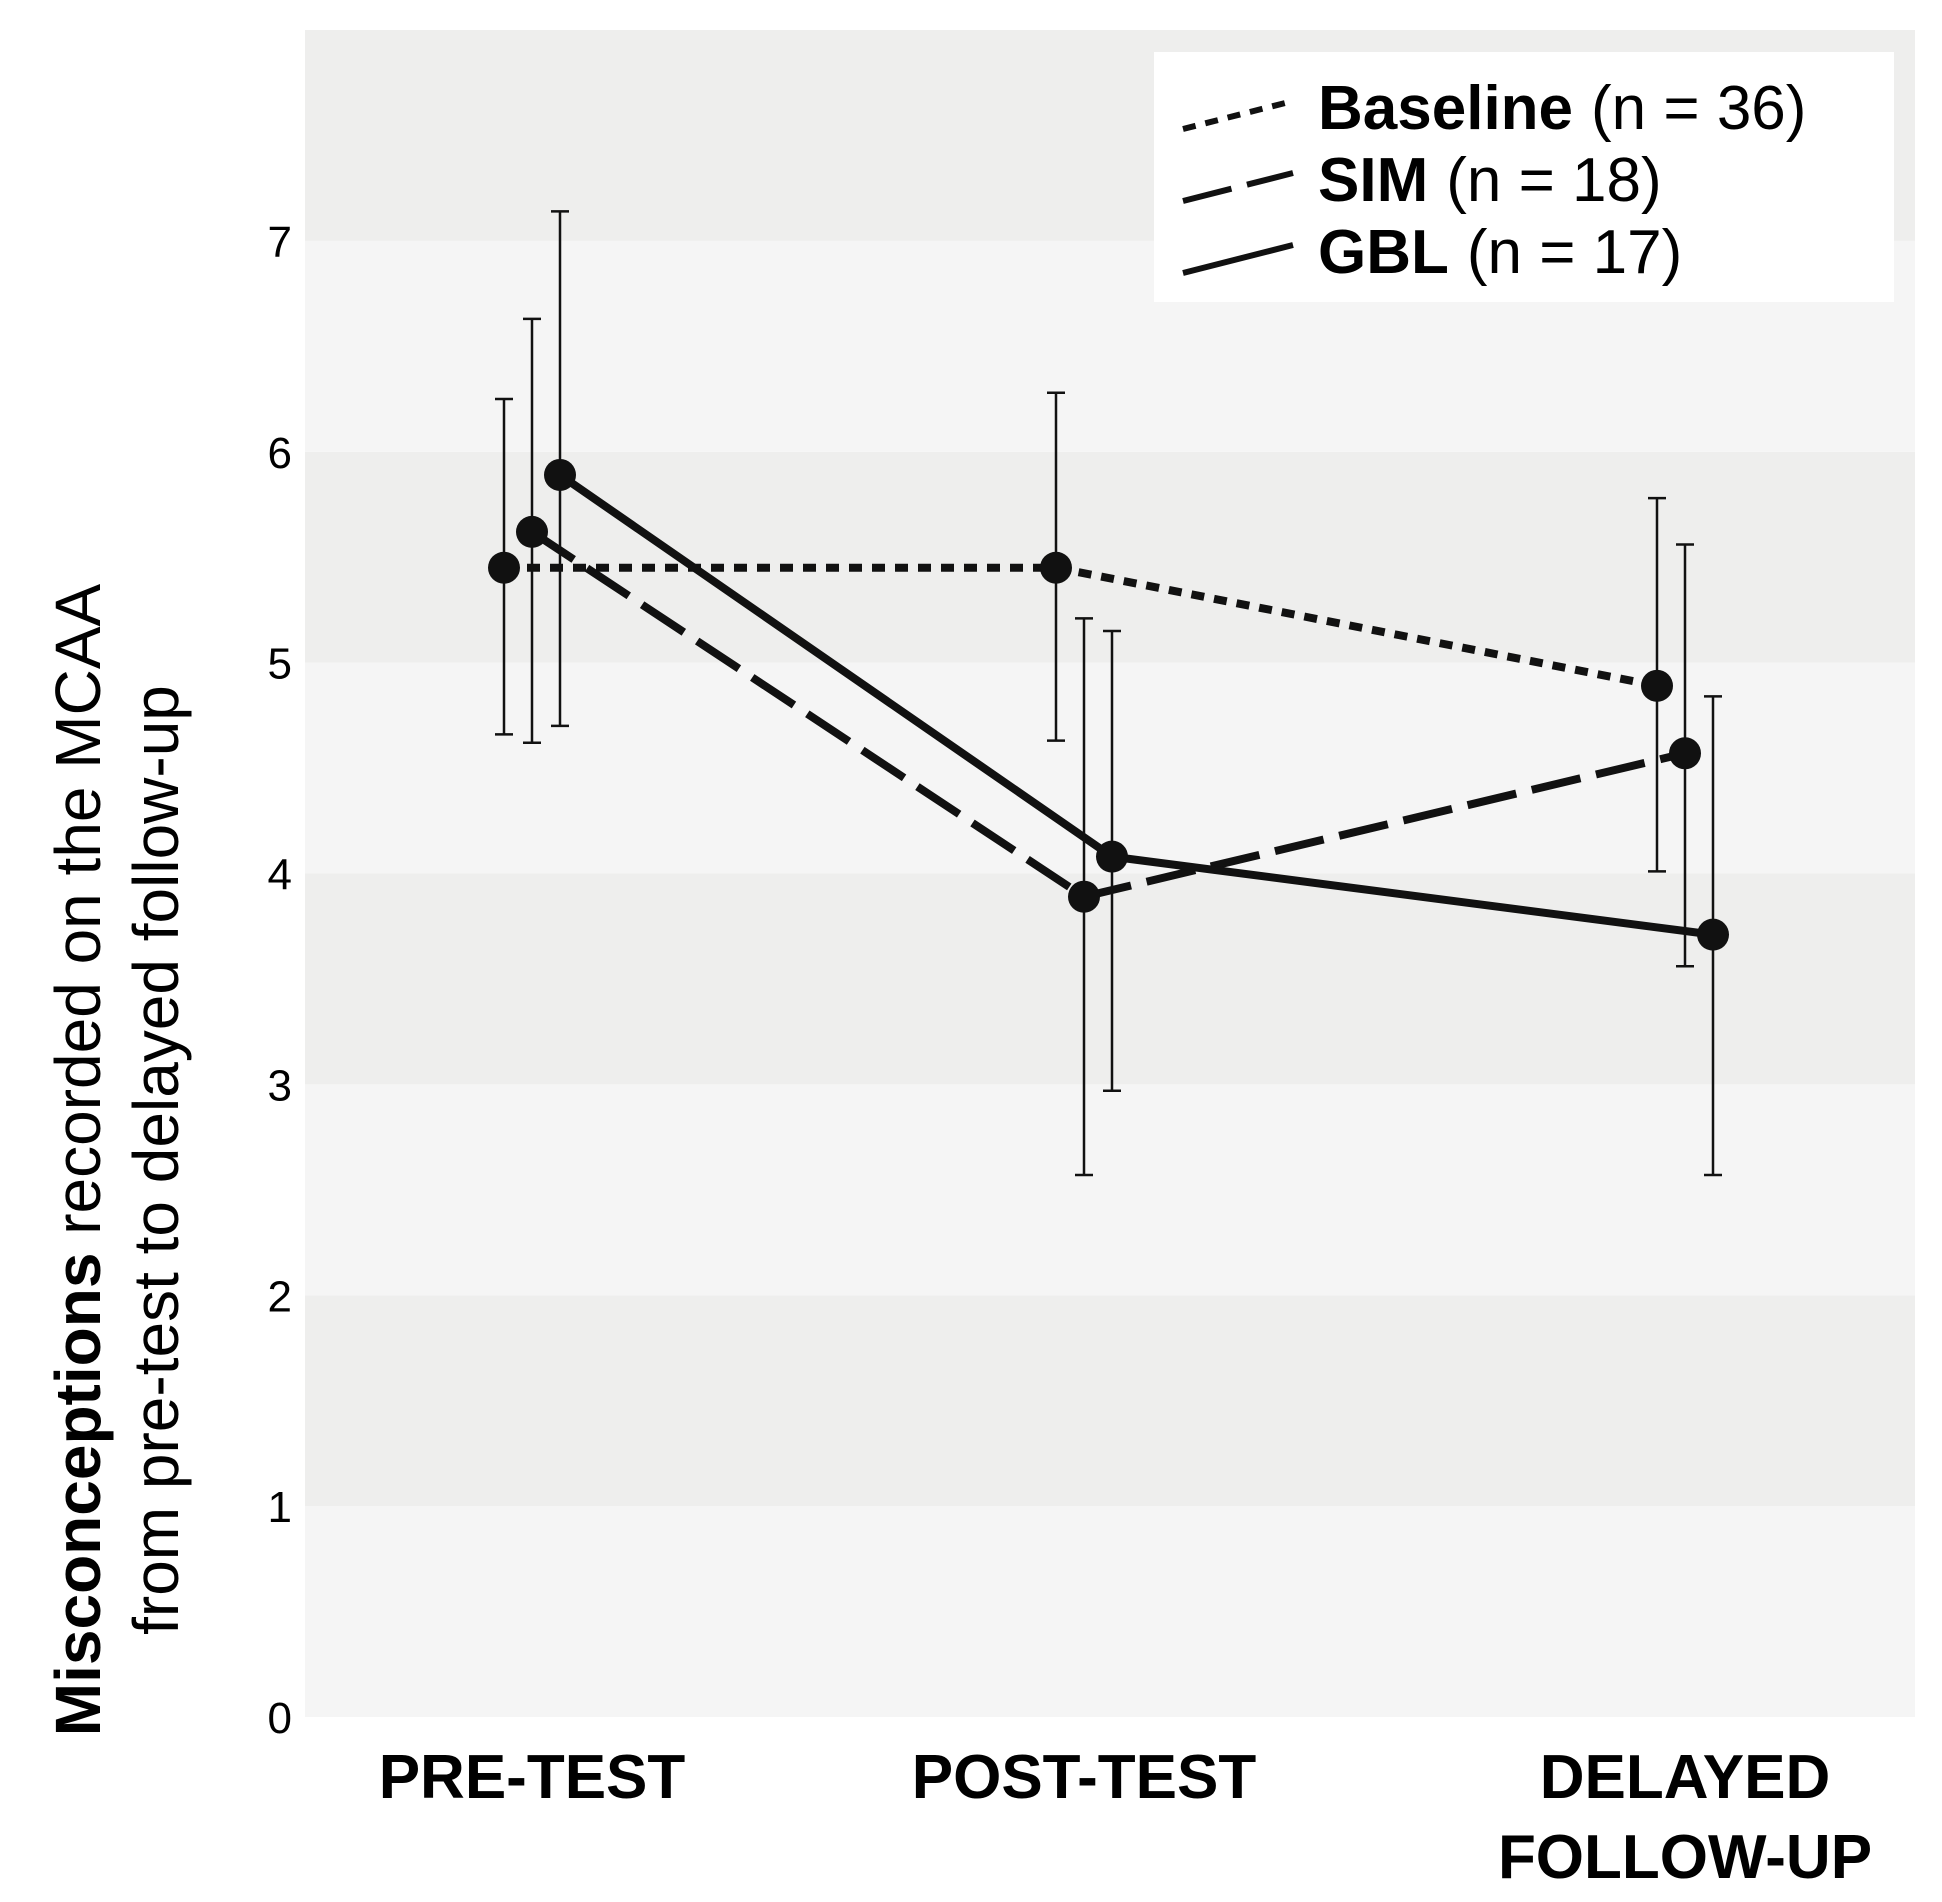 Image resolution: width=1942 pixels, height=1902 pixels. I want to click on y-tick-label: 2, so click(280, 1296).